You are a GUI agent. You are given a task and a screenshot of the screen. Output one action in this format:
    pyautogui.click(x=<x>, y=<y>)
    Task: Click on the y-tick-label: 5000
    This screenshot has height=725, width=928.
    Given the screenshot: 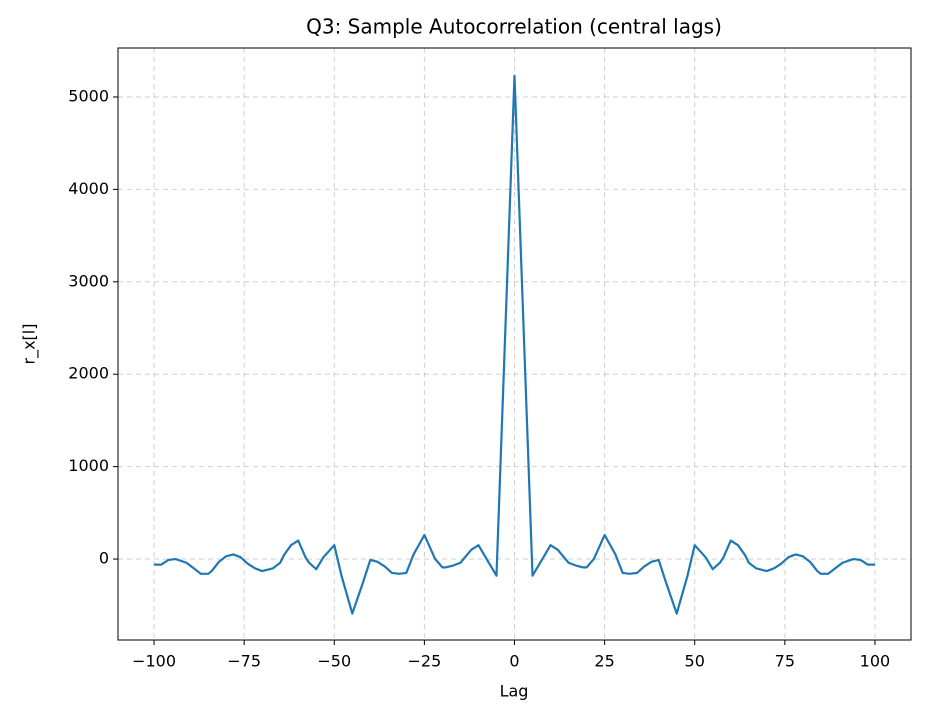 What is the action you would take?
    pyautogui.click(x=88, y=95)
    